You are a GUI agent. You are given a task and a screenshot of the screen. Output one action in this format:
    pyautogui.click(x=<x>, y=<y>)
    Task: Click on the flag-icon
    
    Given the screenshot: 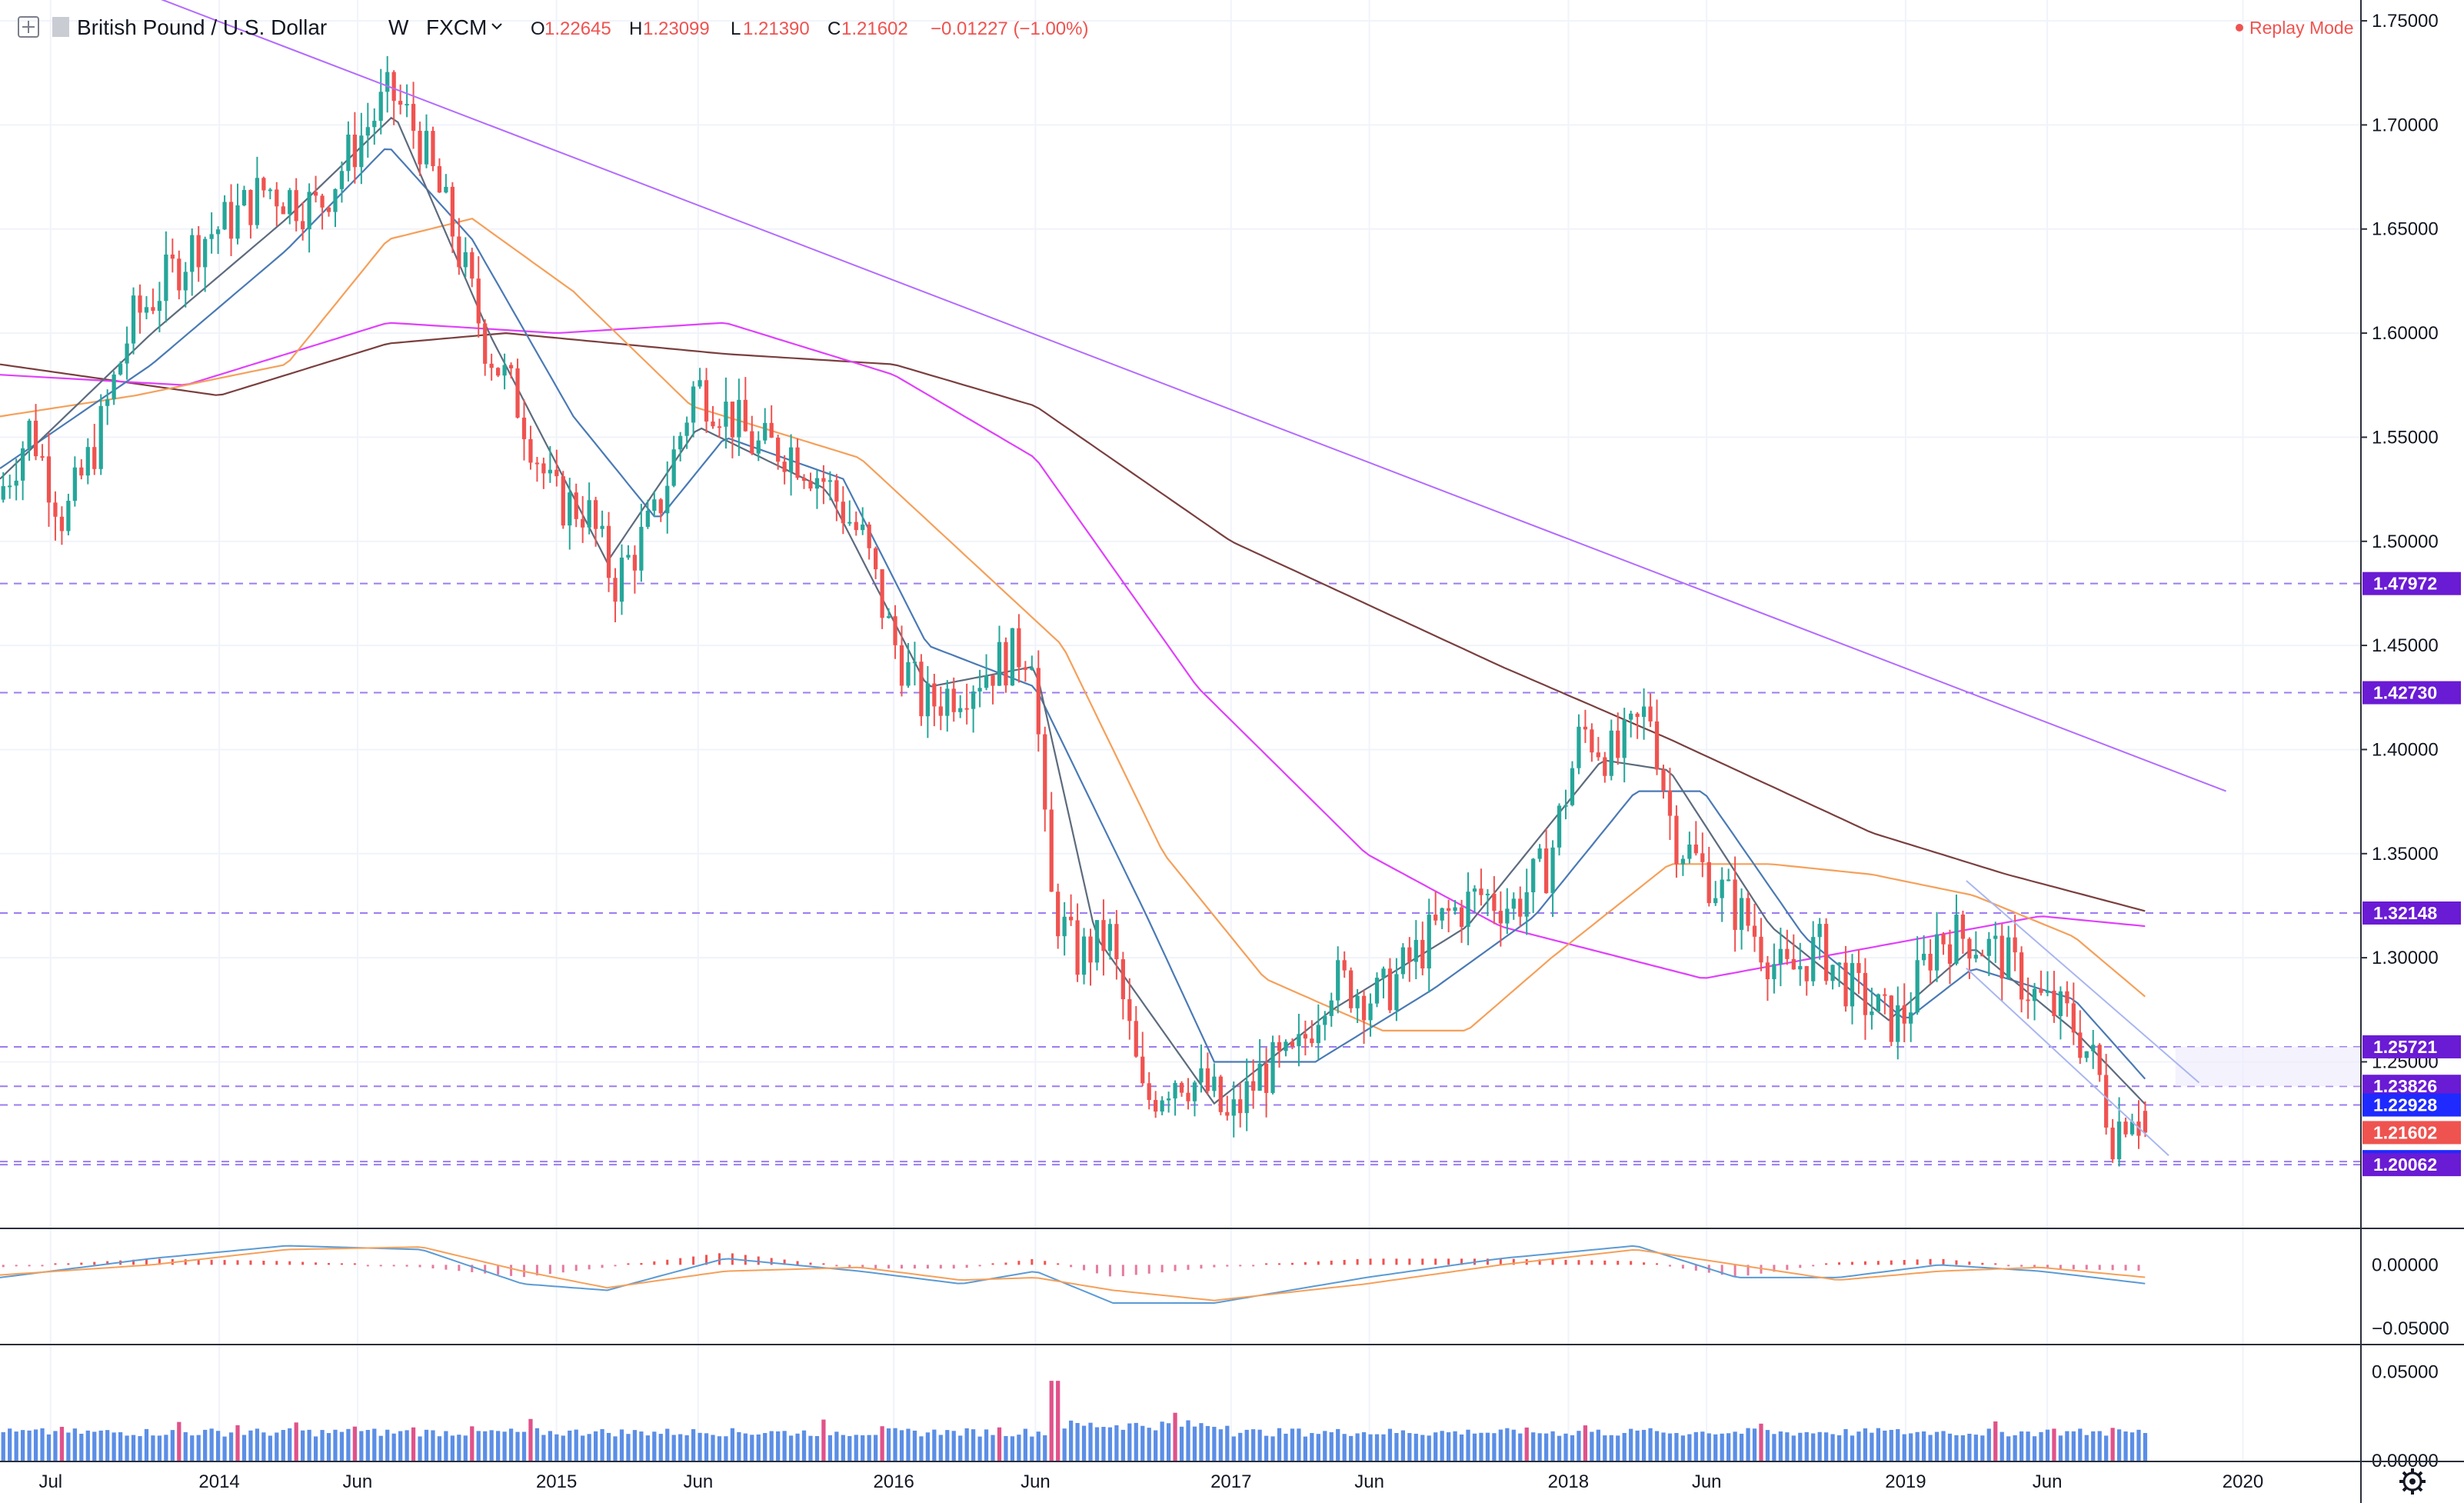 What is the action you would take?
    pyautogui.click(x=60, y=27)
    